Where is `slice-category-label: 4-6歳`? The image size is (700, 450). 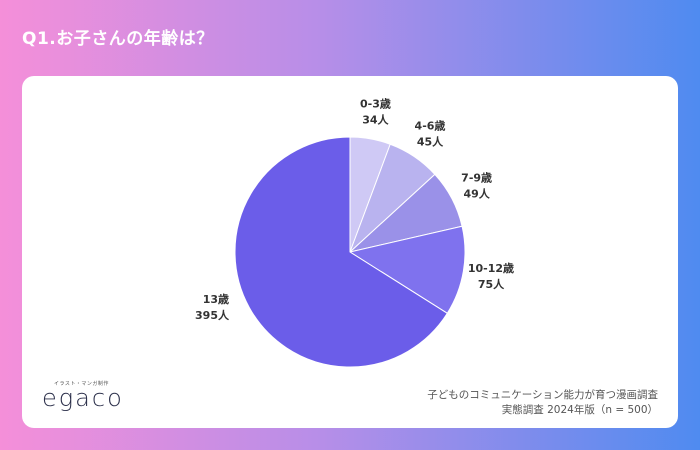
slice-category-label: 4-6歳 is located at coordinates (430, 125).